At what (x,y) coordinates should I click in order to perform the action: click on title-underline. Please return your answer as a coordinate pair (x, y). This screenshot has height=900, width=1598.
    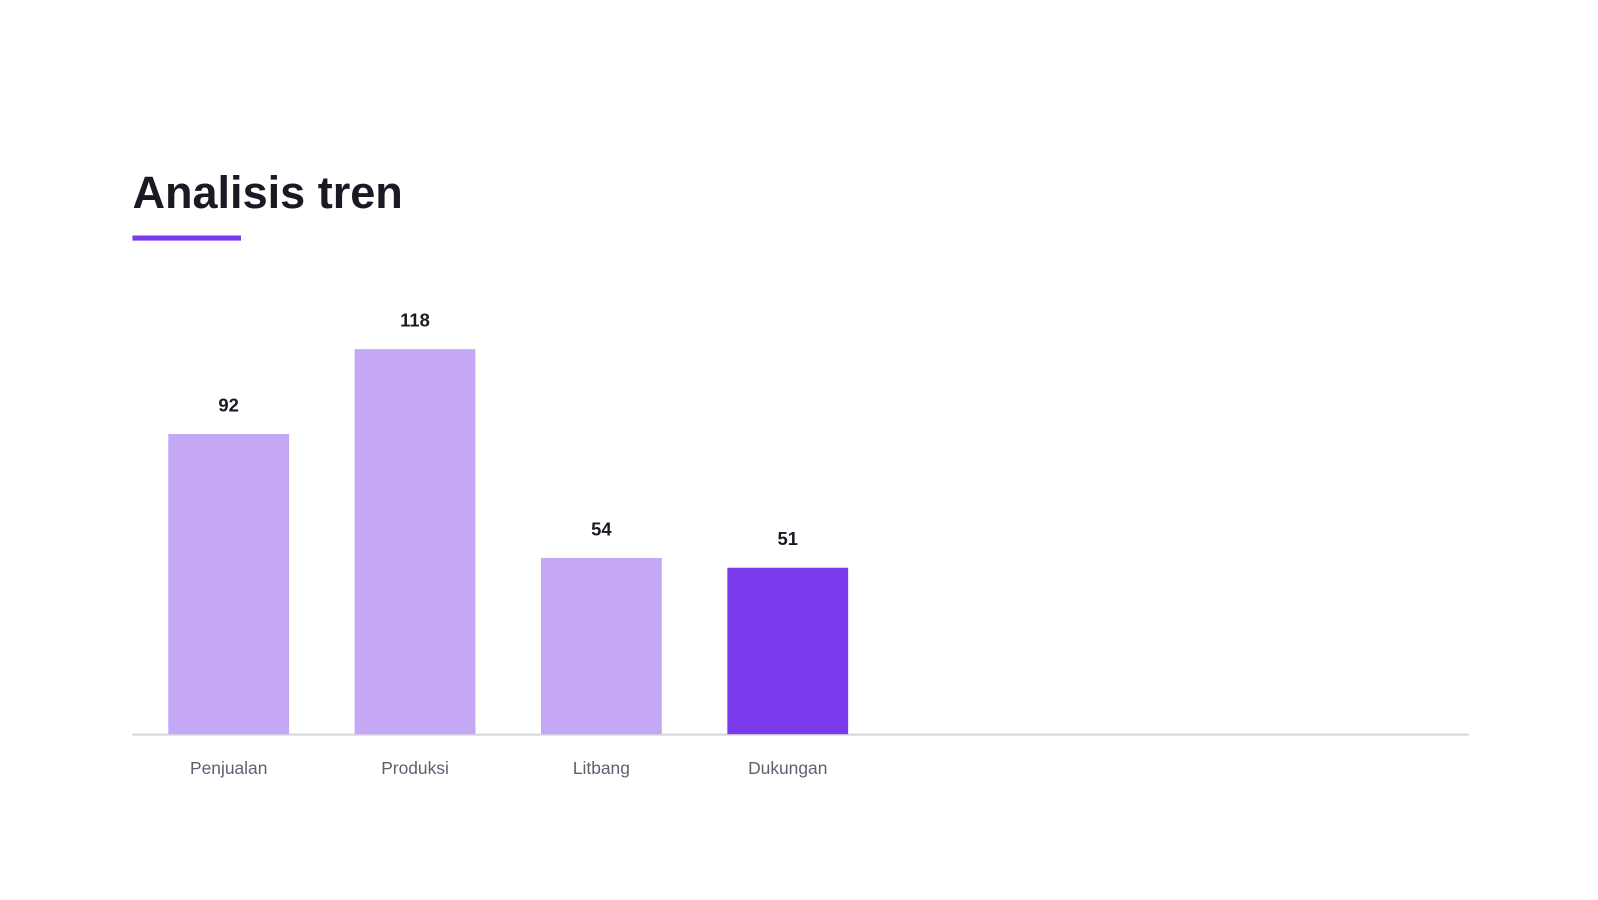
    Looking at the image, I should click on (186, 238).